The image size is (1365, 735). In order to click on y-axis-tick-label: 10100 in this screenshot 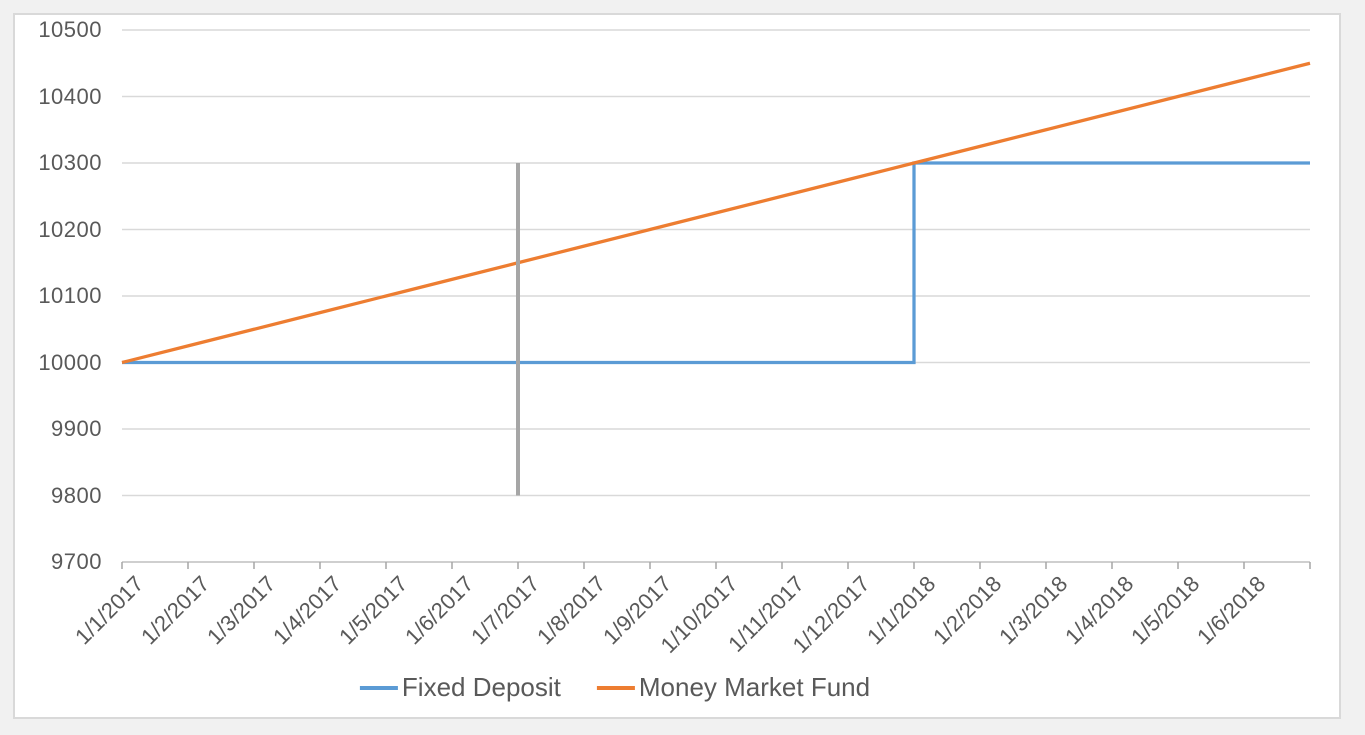, I will do `click(70, 295)`.